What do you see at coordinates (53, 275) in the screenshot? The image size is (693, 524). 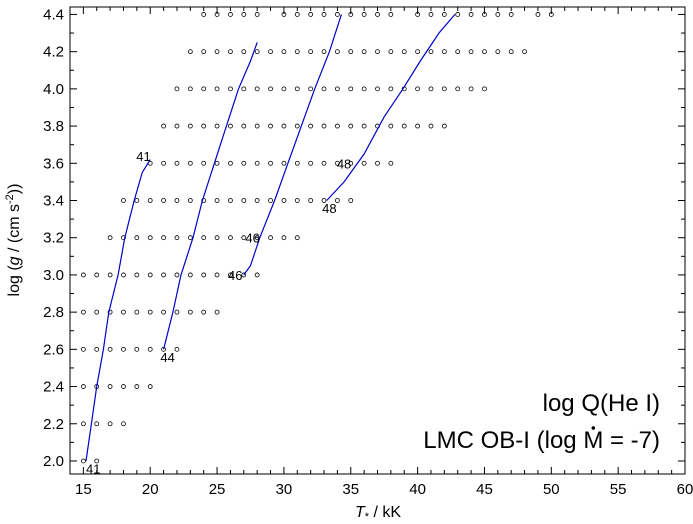 I see `y-tick-label: 3.0` at bounding box center [53, 275].